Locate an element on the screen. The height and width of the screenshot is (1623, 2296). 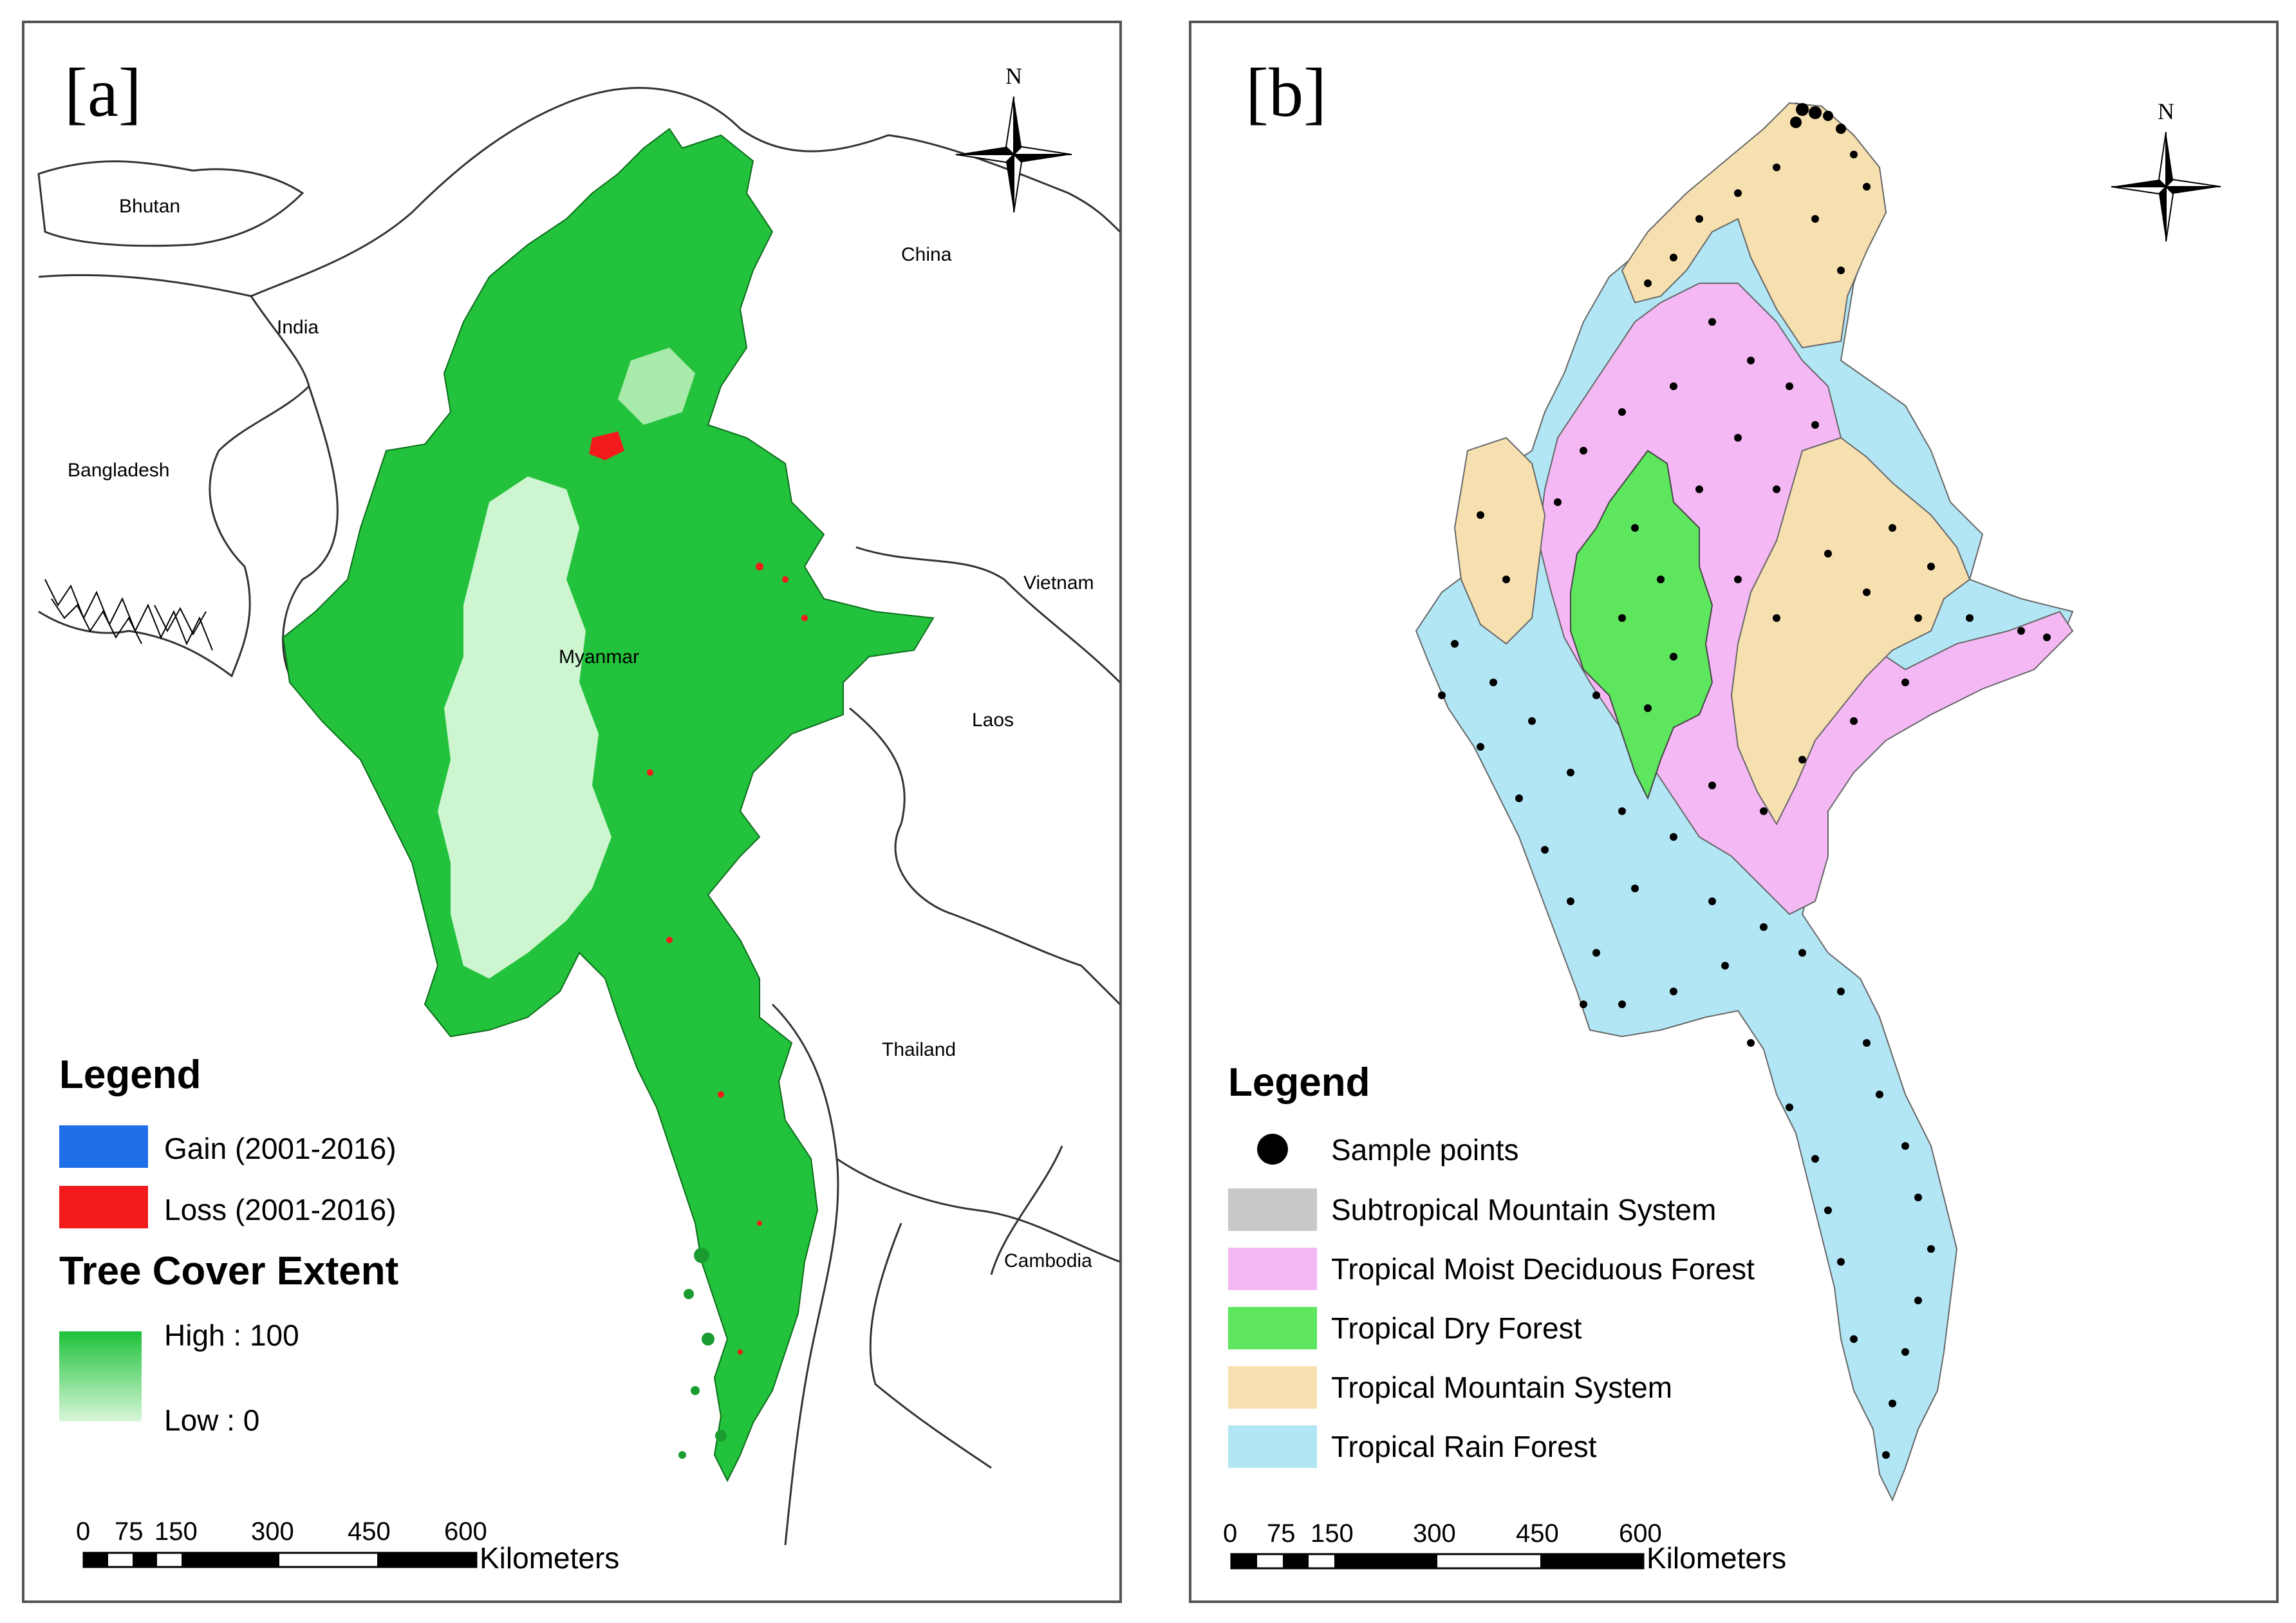
zone-tropical-dry-forest is located at coordinates (1641, 625).